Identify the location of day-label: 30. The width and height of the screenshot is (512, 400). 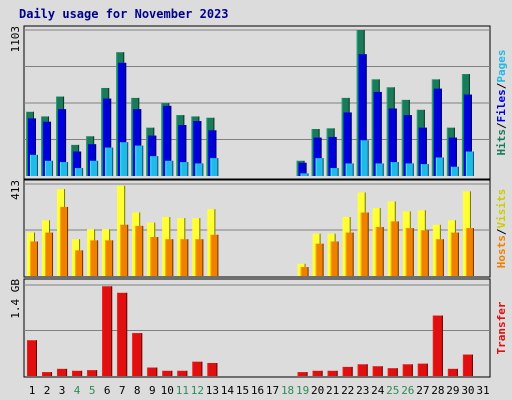
(467, 390).